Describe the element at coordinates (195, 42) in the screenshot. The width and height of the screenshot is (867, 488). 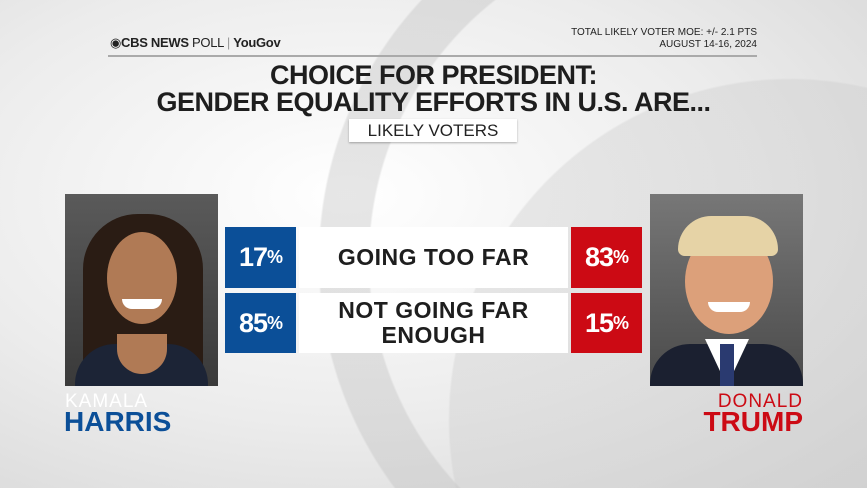
I see `cbs-yougov-logo: ◉CBS NEWS POLL | YouGov` at that location.